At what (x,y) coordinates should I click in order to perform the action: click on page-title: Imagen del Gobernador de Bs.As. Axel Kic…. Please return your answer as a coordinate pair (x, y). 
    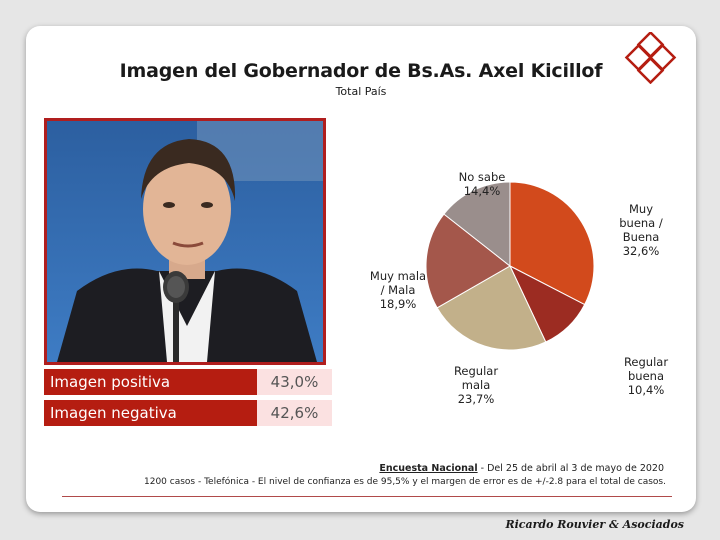
    Looking at the image, I should click on (361, 71).